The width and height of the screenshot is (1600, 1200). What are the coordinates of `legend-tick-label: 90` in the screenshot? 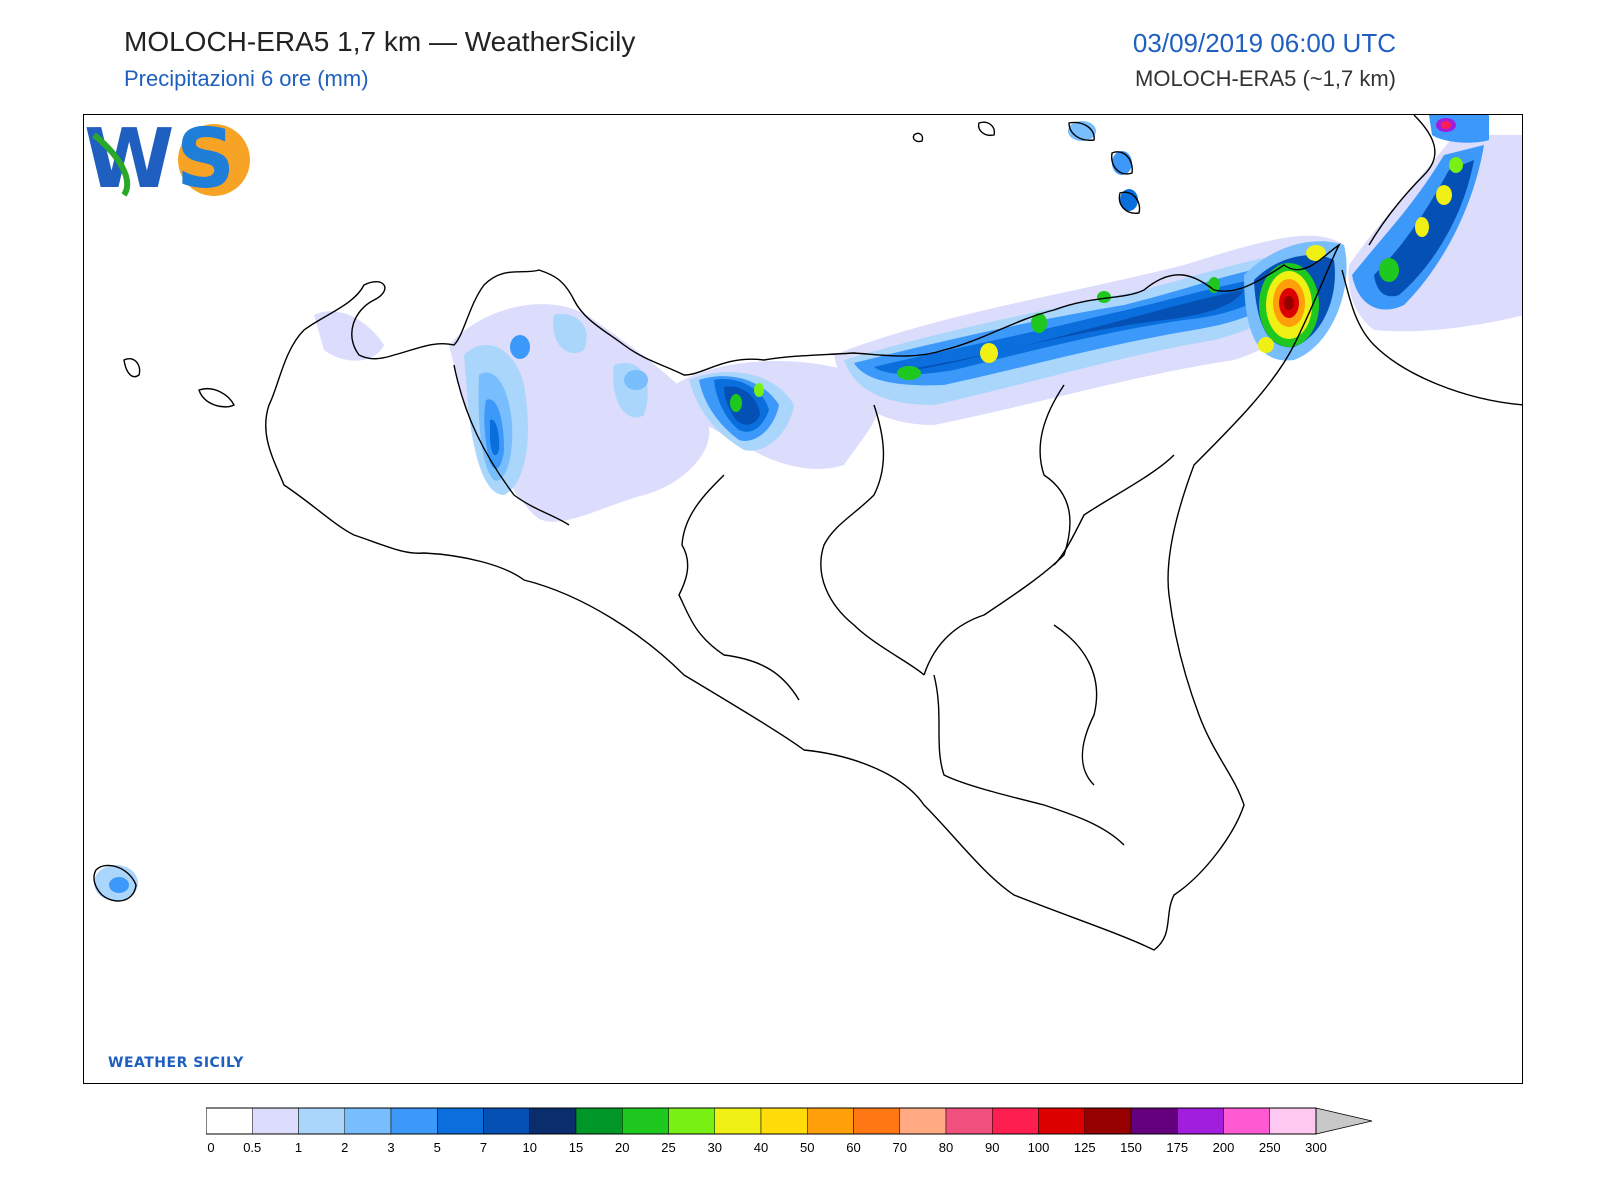 It's located at (992, 1147).